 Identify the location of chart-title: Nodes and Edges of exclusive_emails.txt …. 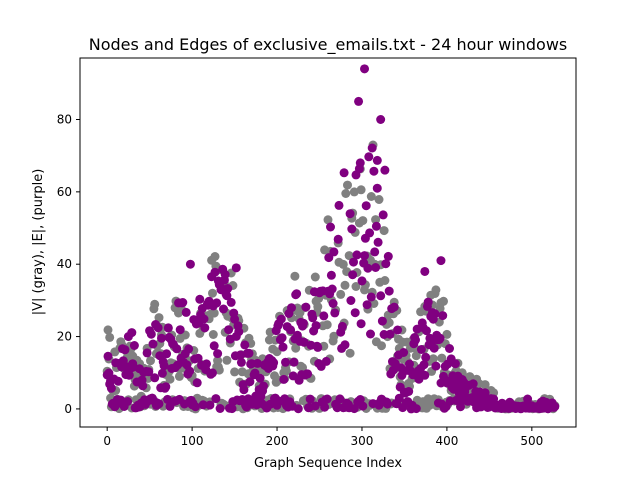
(328, 45).